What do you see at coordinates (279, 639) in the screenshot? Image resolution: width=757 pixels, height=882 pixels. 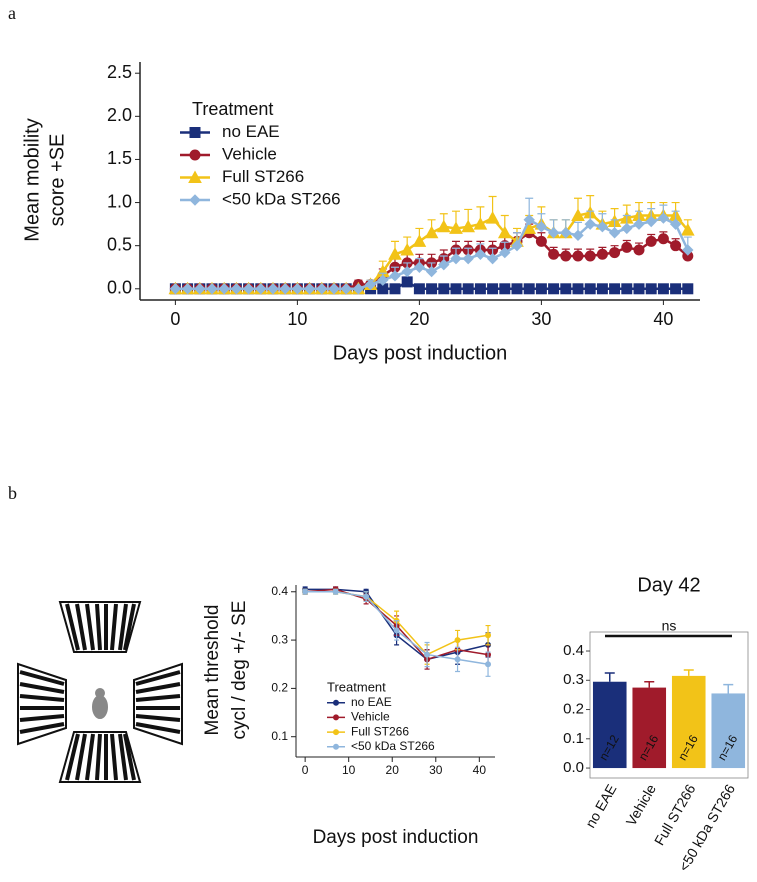 I see `y-tick-label: 0.3` at bounding box center [279, 639].